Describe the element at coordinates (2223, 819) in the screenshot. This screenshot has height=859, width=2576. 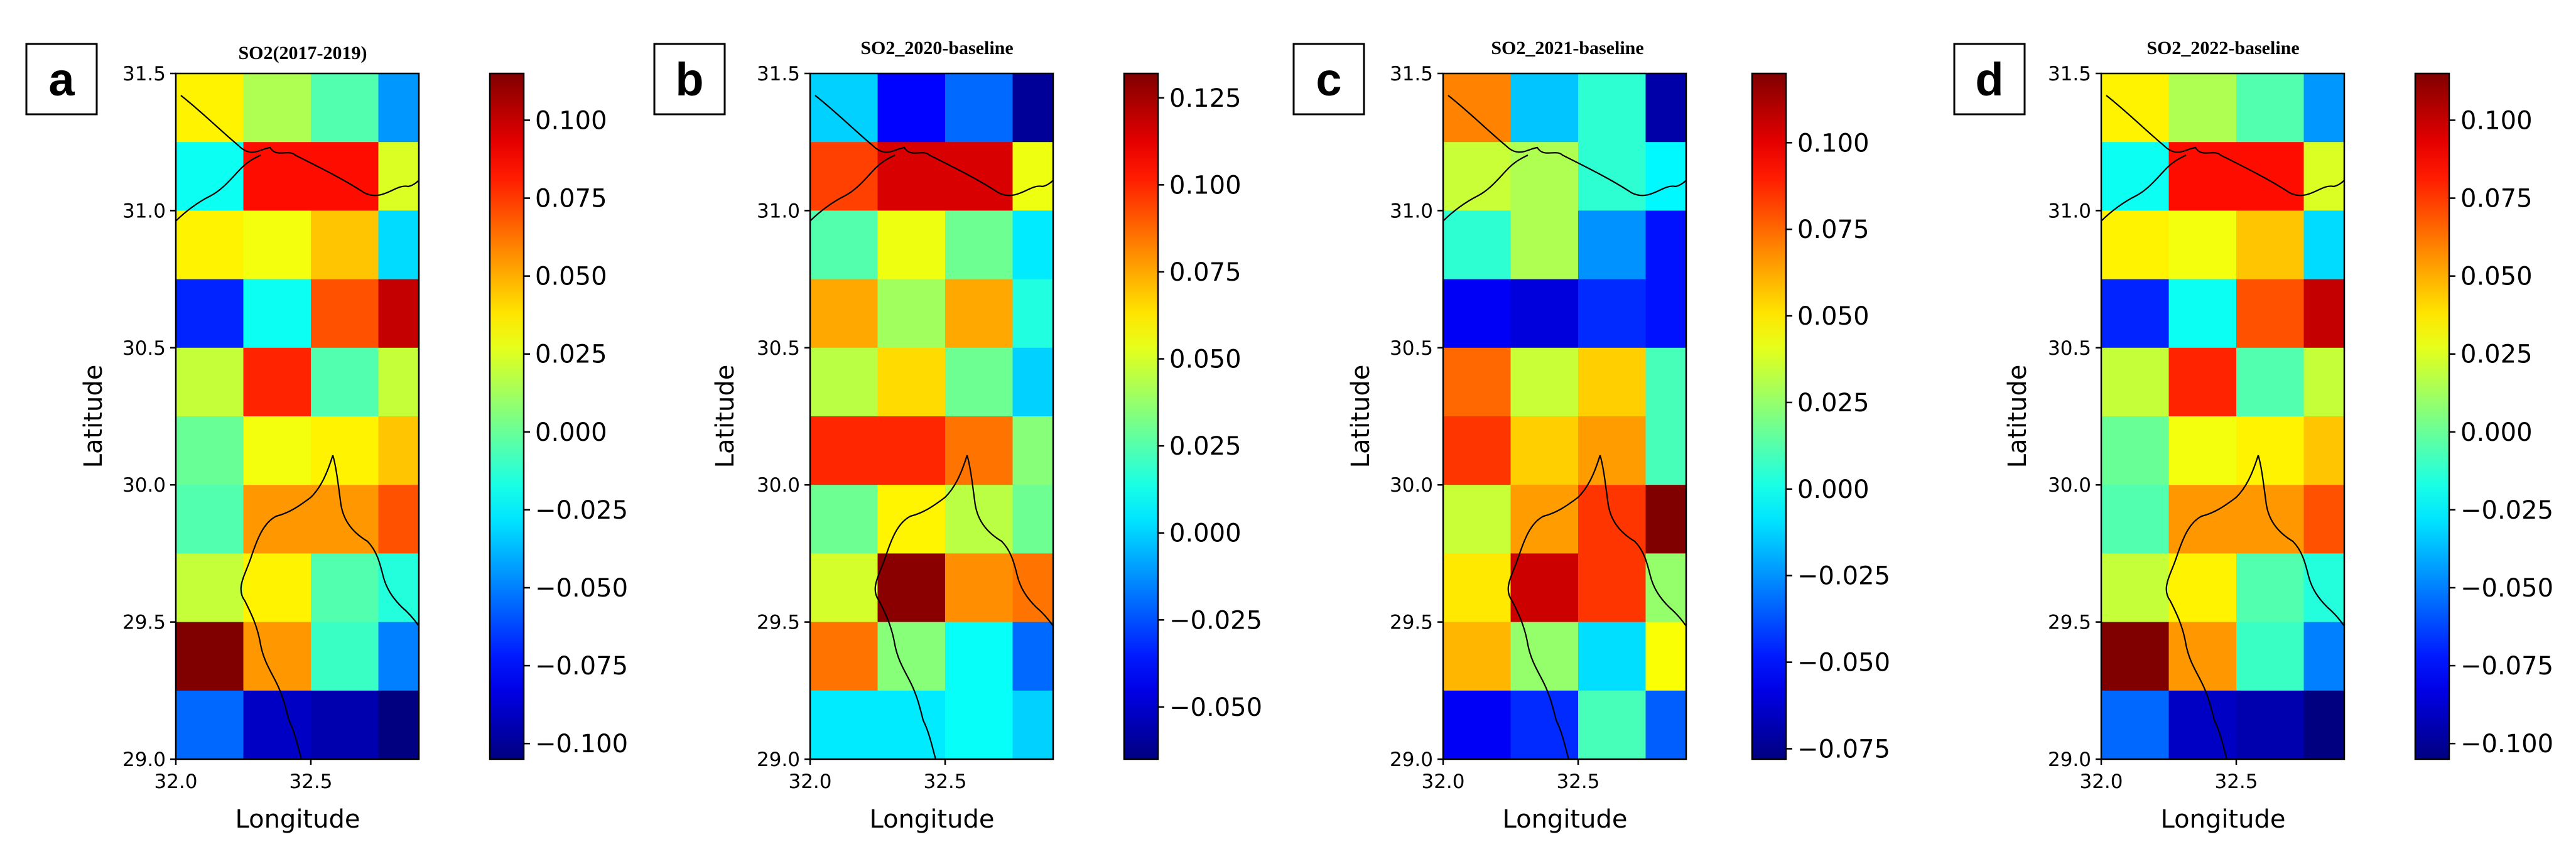
I see `x-axis-label: Longitude` at that location.